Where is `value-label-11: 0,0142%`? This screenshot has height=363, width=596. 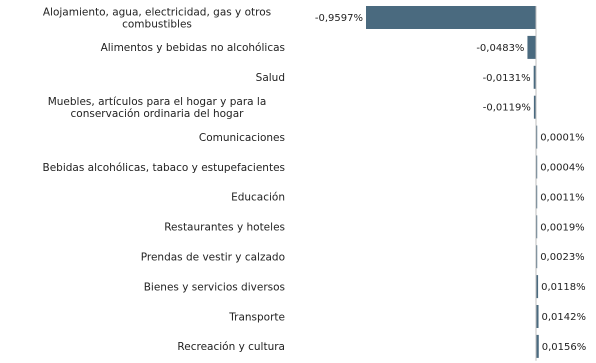 value-label-11: 0,0142% is located at coordinates (564, 317).